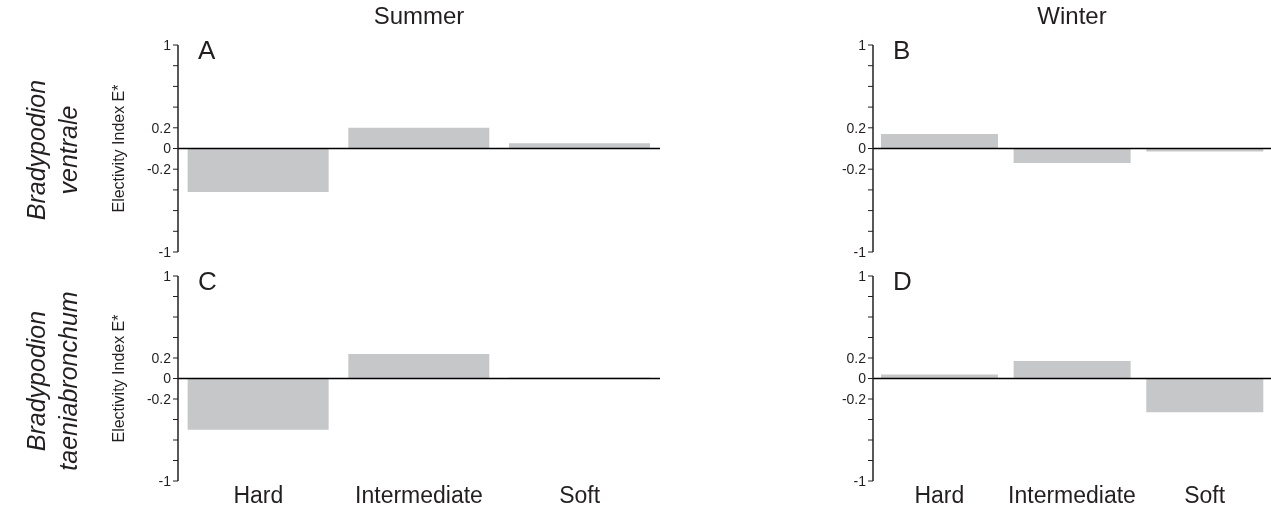 This screenshot has width=1271, height=509. What do you see at coordinates (52, 381) in the screenshot?
I see `text: Bradypodion taeniabronchum` at bounding box center [52, 381].